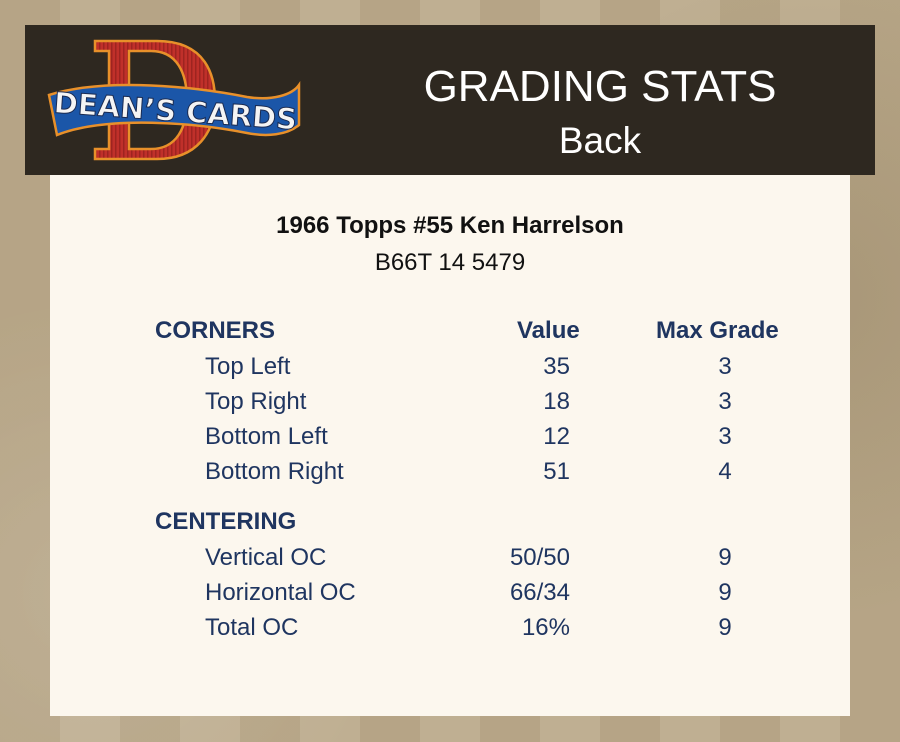  I want to click on page-title: GRADING STATS, so click(600, 86).